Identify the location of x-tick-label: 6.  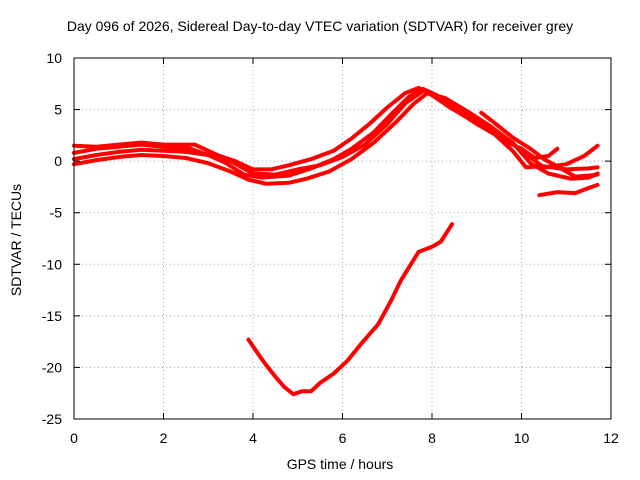
(343, 438).